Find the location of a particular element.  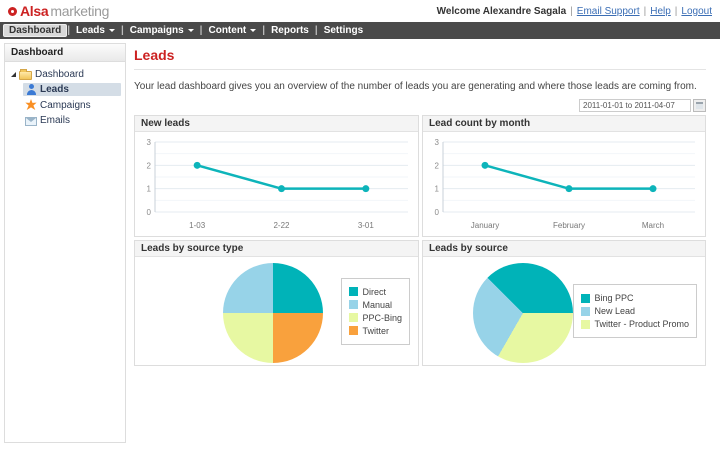

pie-chart-source: Bing PPC New Lead Twitter - Product Promo is located at coordinates (564, 311).